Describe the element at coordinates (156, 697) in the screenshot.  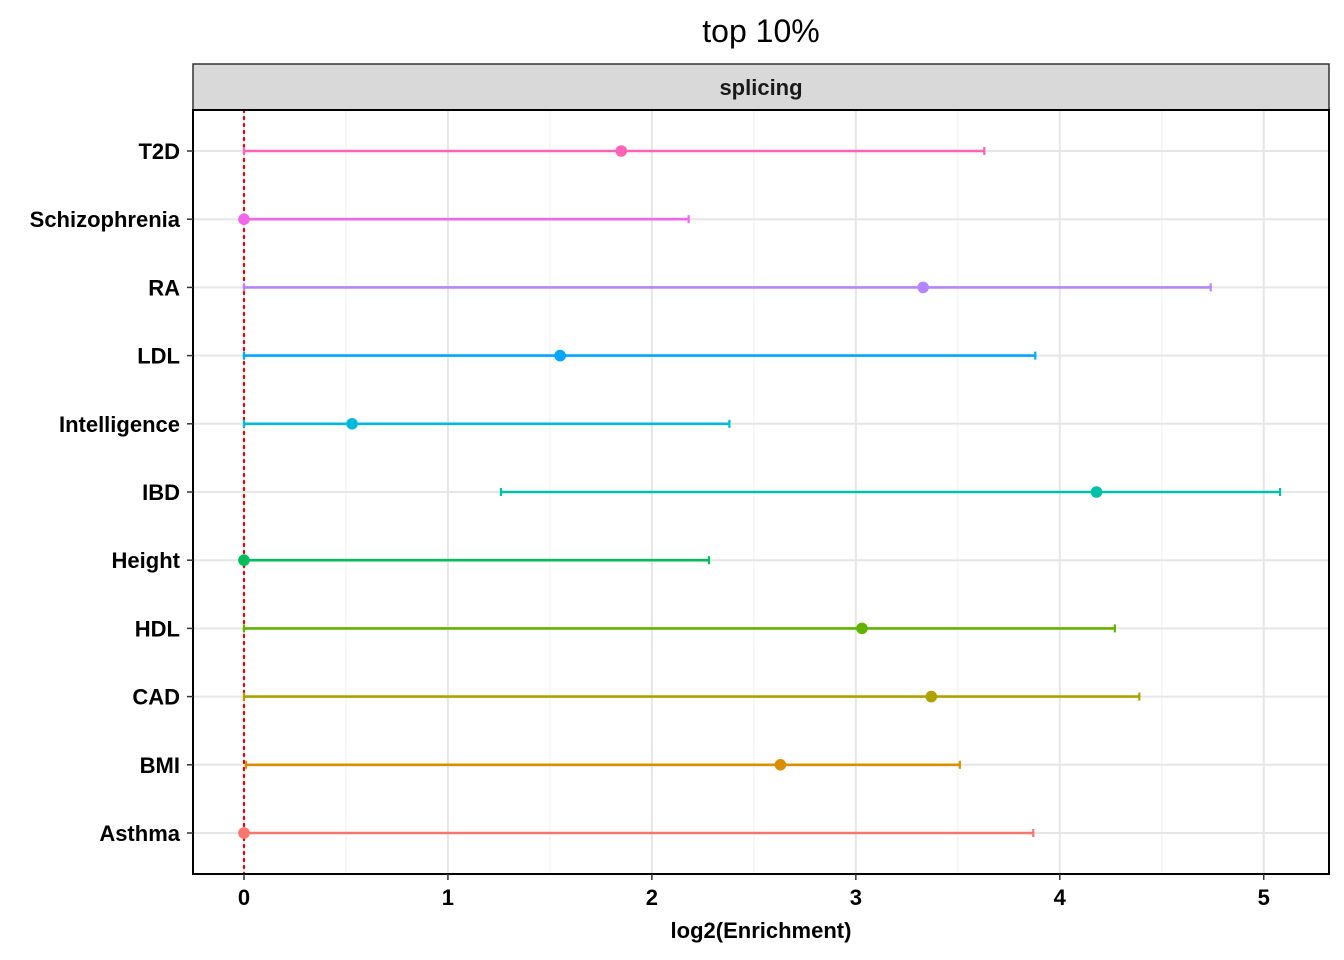
I see `y-tick-label: CAD` at that location.